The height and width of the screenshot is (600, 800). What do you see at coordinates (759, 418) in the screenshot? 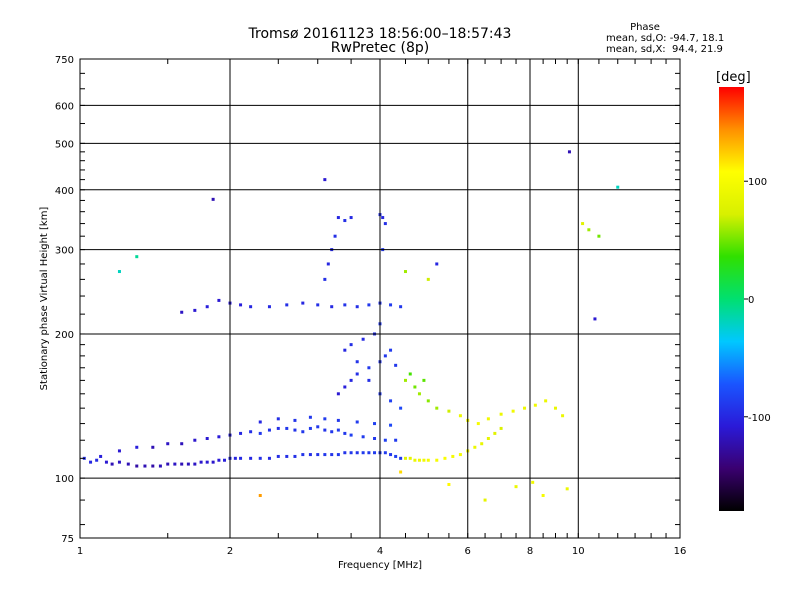
I see `colorbar-tick-label: -100` at bounding box center [759, 418].